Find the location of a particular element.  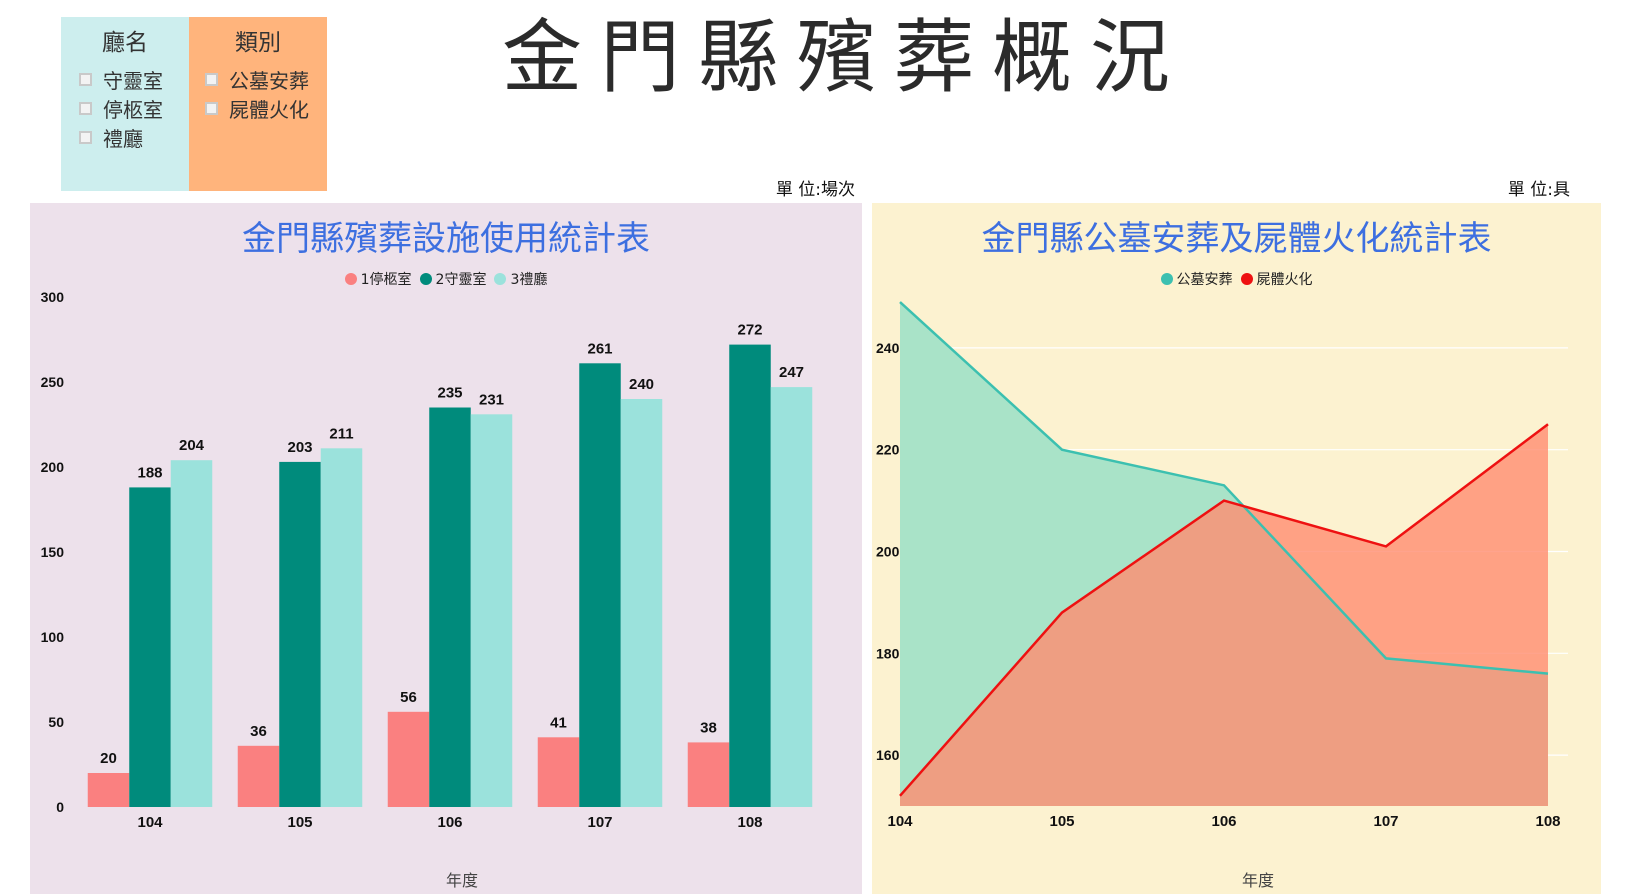

bar-data-label: 211 is located at coordinates (341, 433).